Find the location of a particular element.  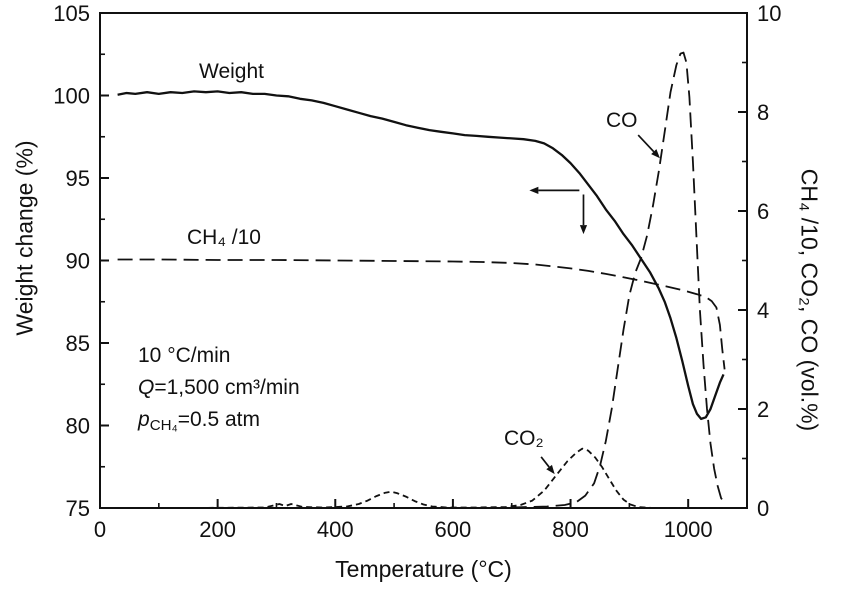

y-left-tick-label: 80 is located at coordinates (78, 426).